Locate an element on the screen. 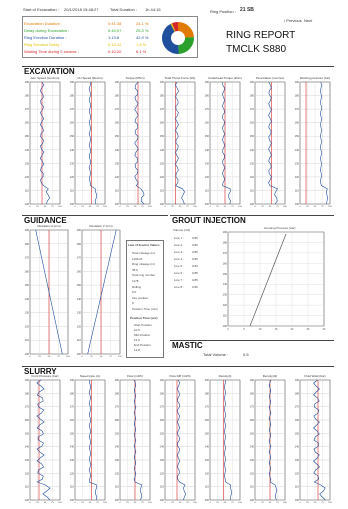  ring-info-line: 0 is located at coordinates (133, 303).